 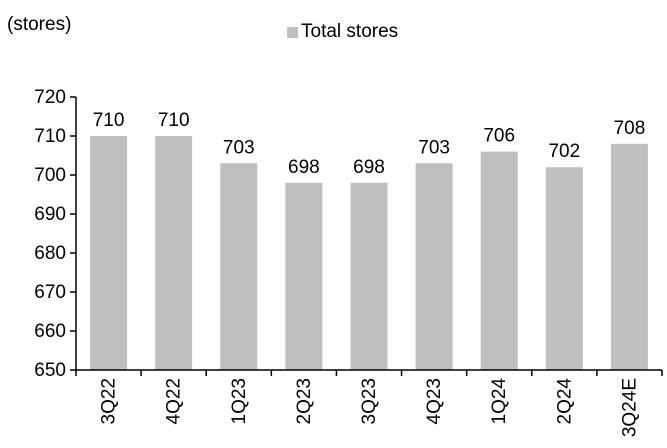 I want to click on y-tick-label-720: 720, so click(x=50, y=97).